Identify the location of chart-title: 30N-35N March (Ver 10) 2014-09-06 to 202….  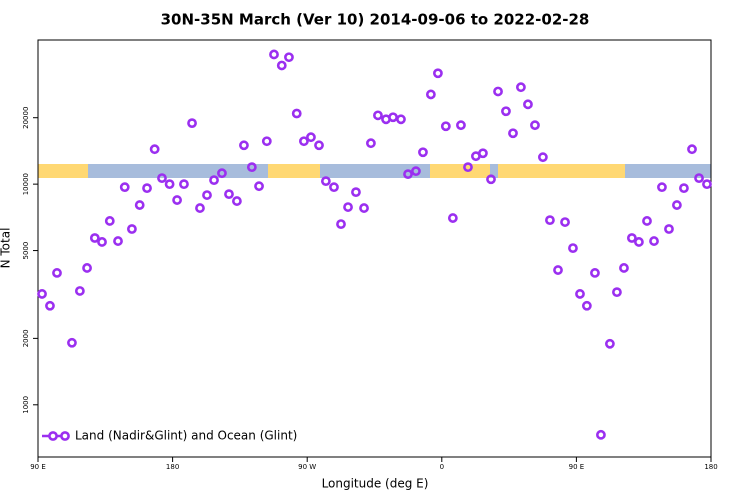
(375, 20).